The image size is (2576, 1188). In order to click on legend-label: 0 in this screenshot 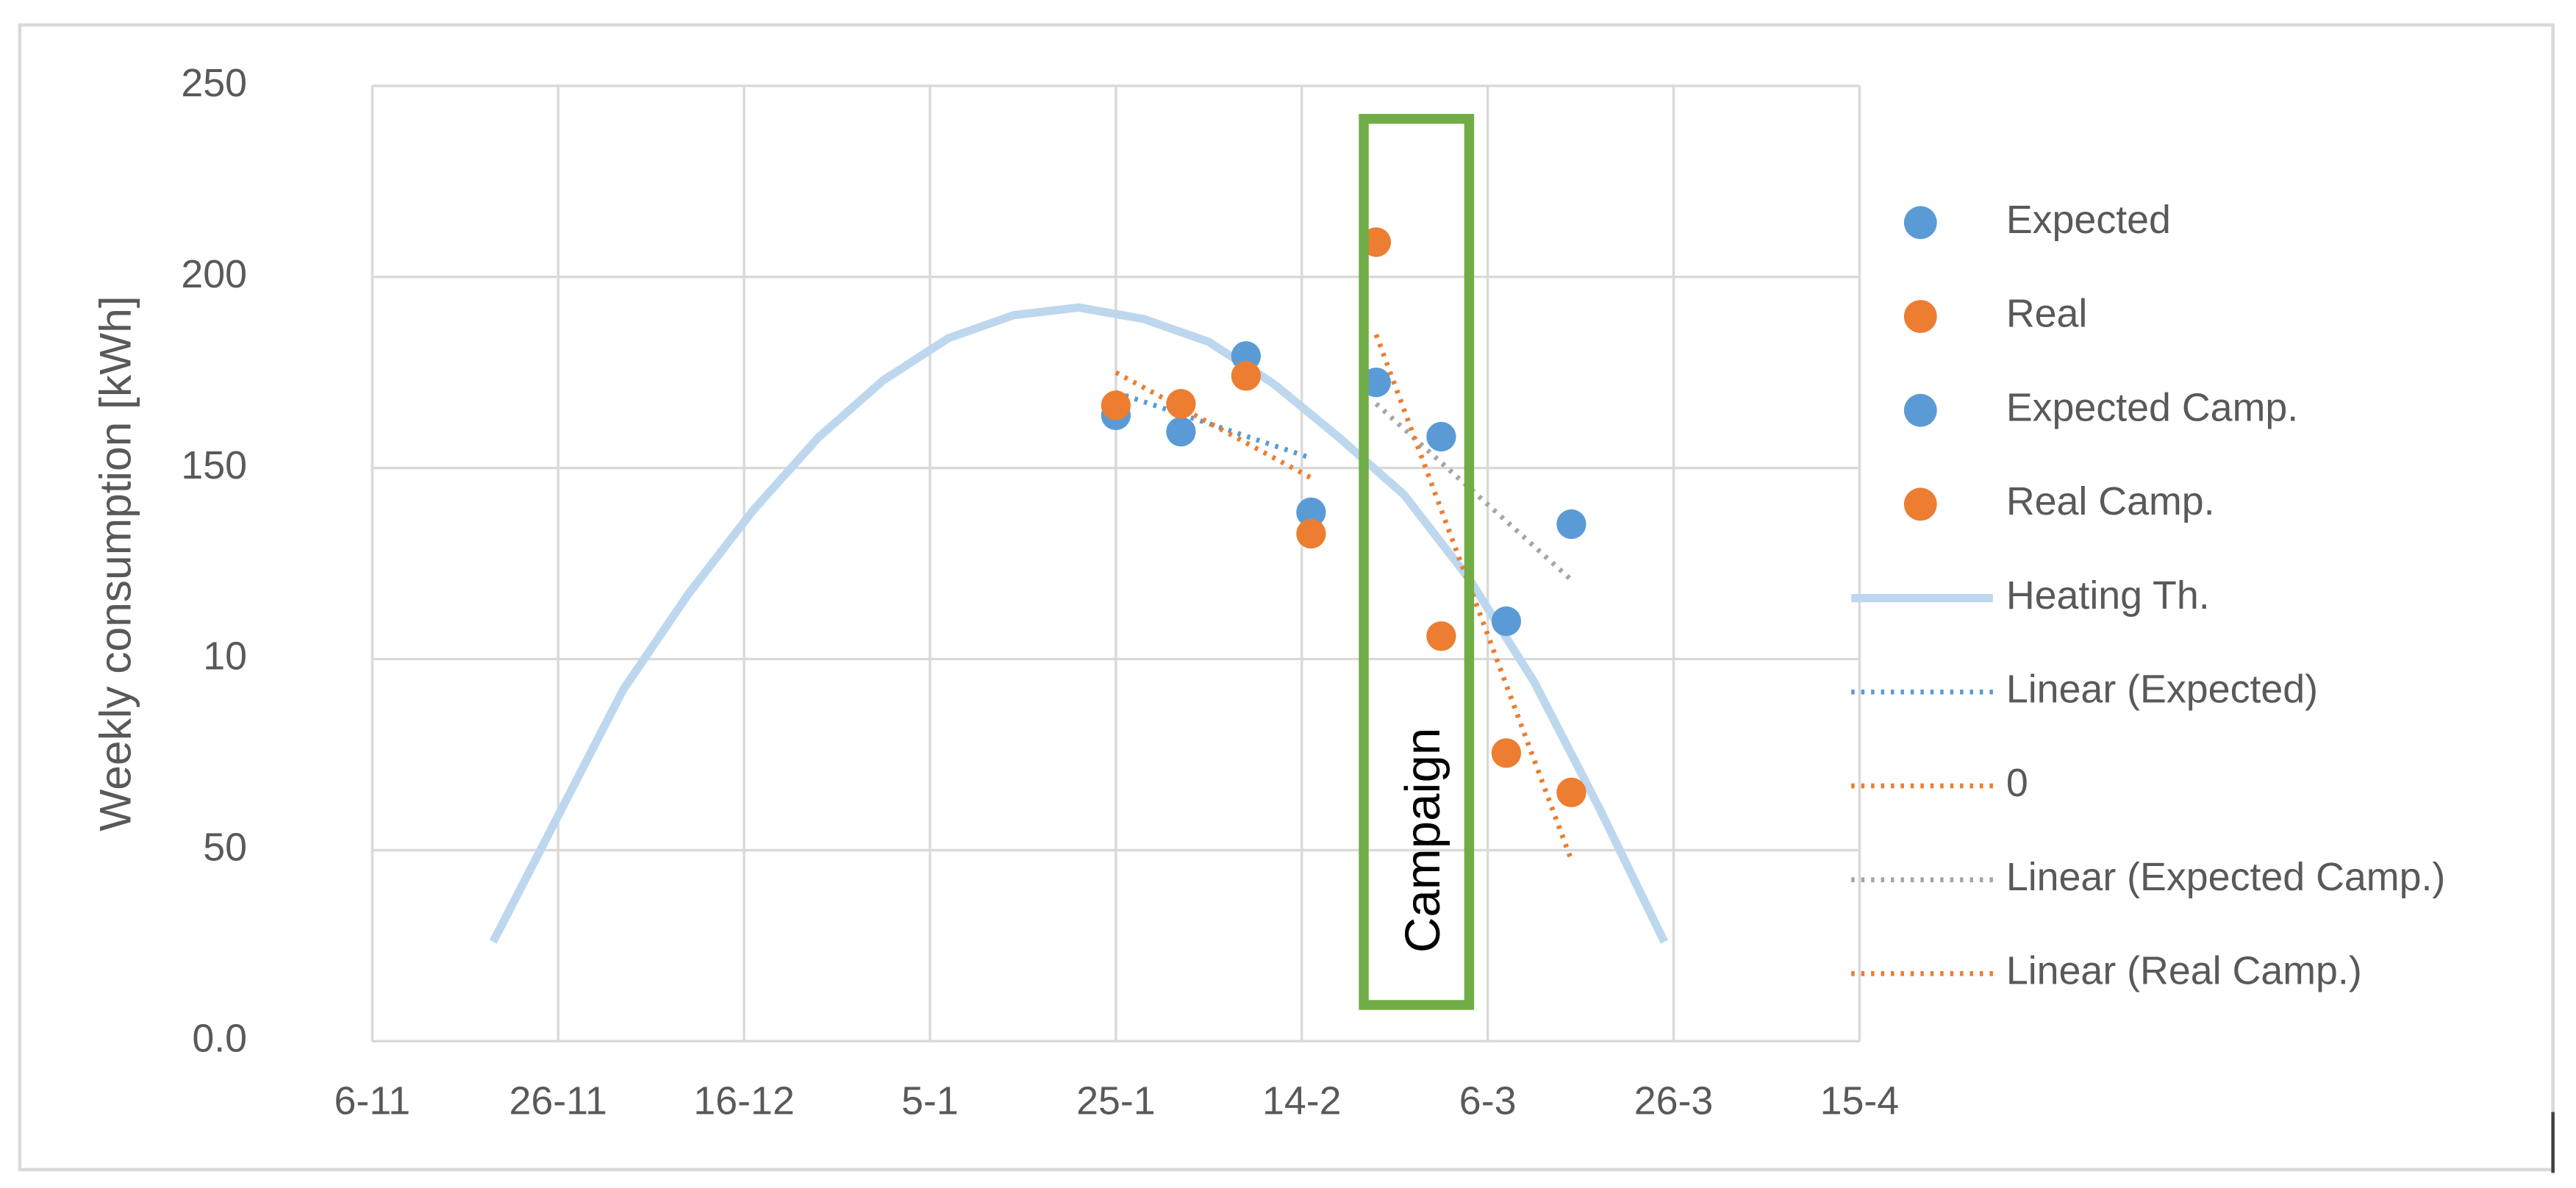, I will do `click(2017, 783)`.